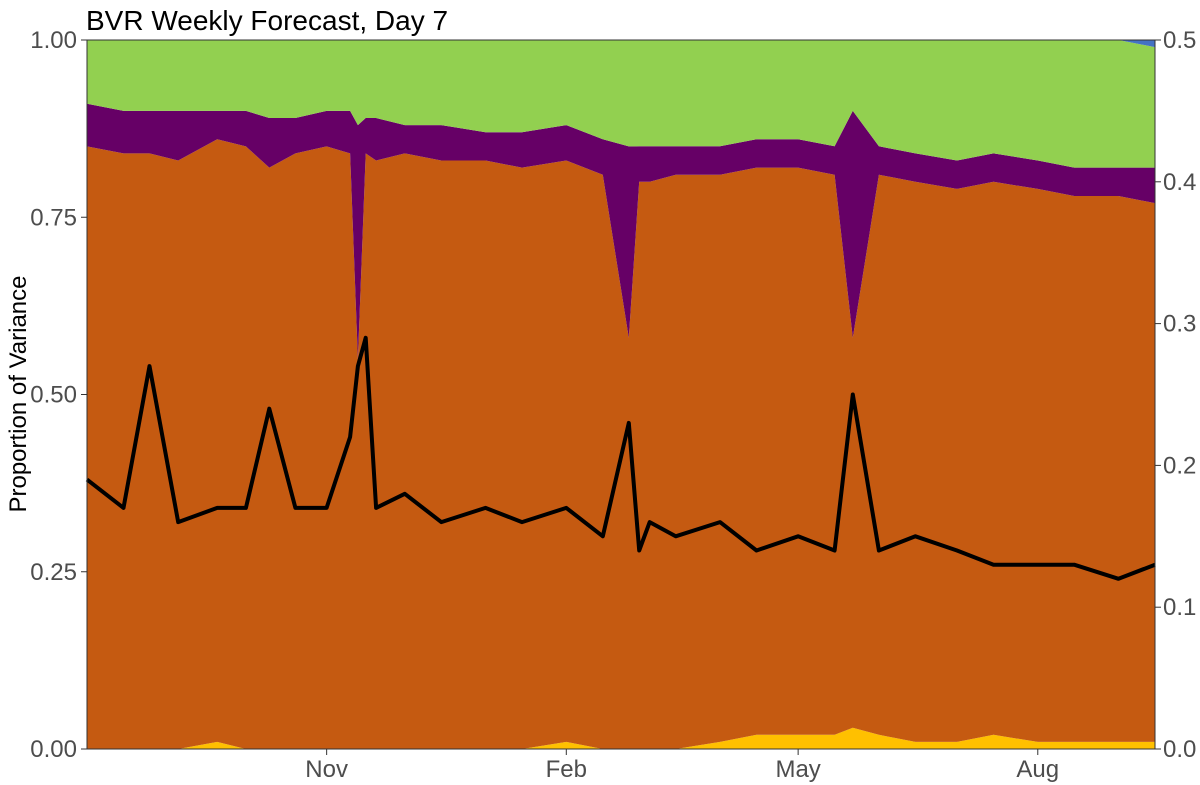 This screenshot has width=1200, height=785. I want to click on x-tick-label: May, so click(797, 769).